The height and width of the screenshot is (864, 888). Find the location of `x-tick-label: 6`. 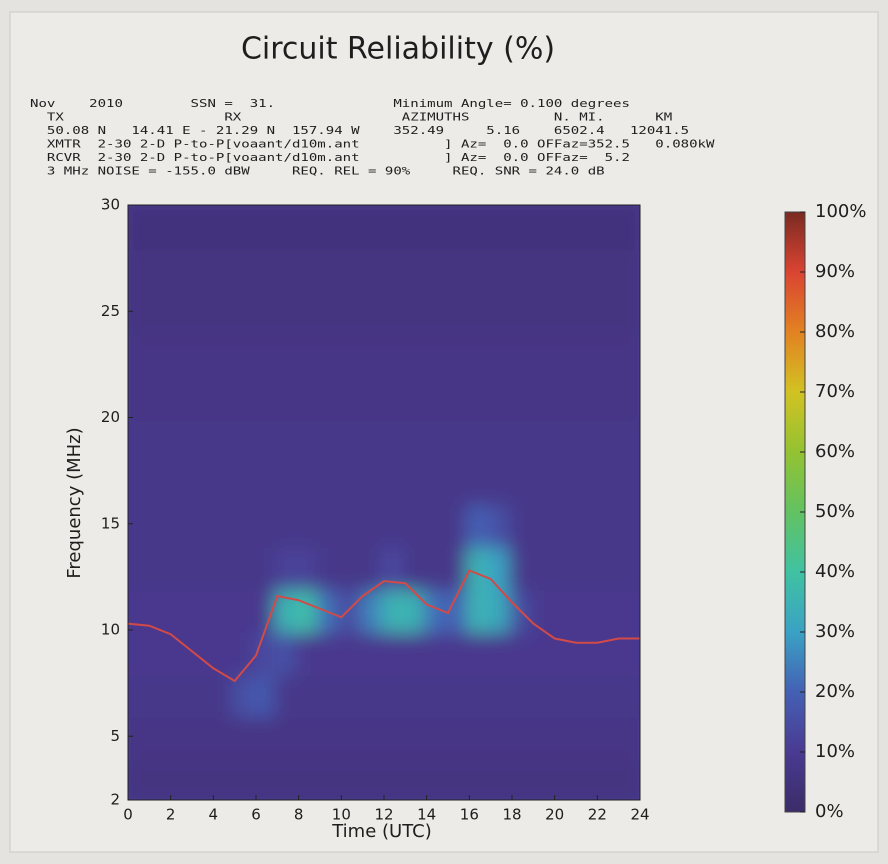

x-tick-label: 6 is located at coordinates (256, 815).